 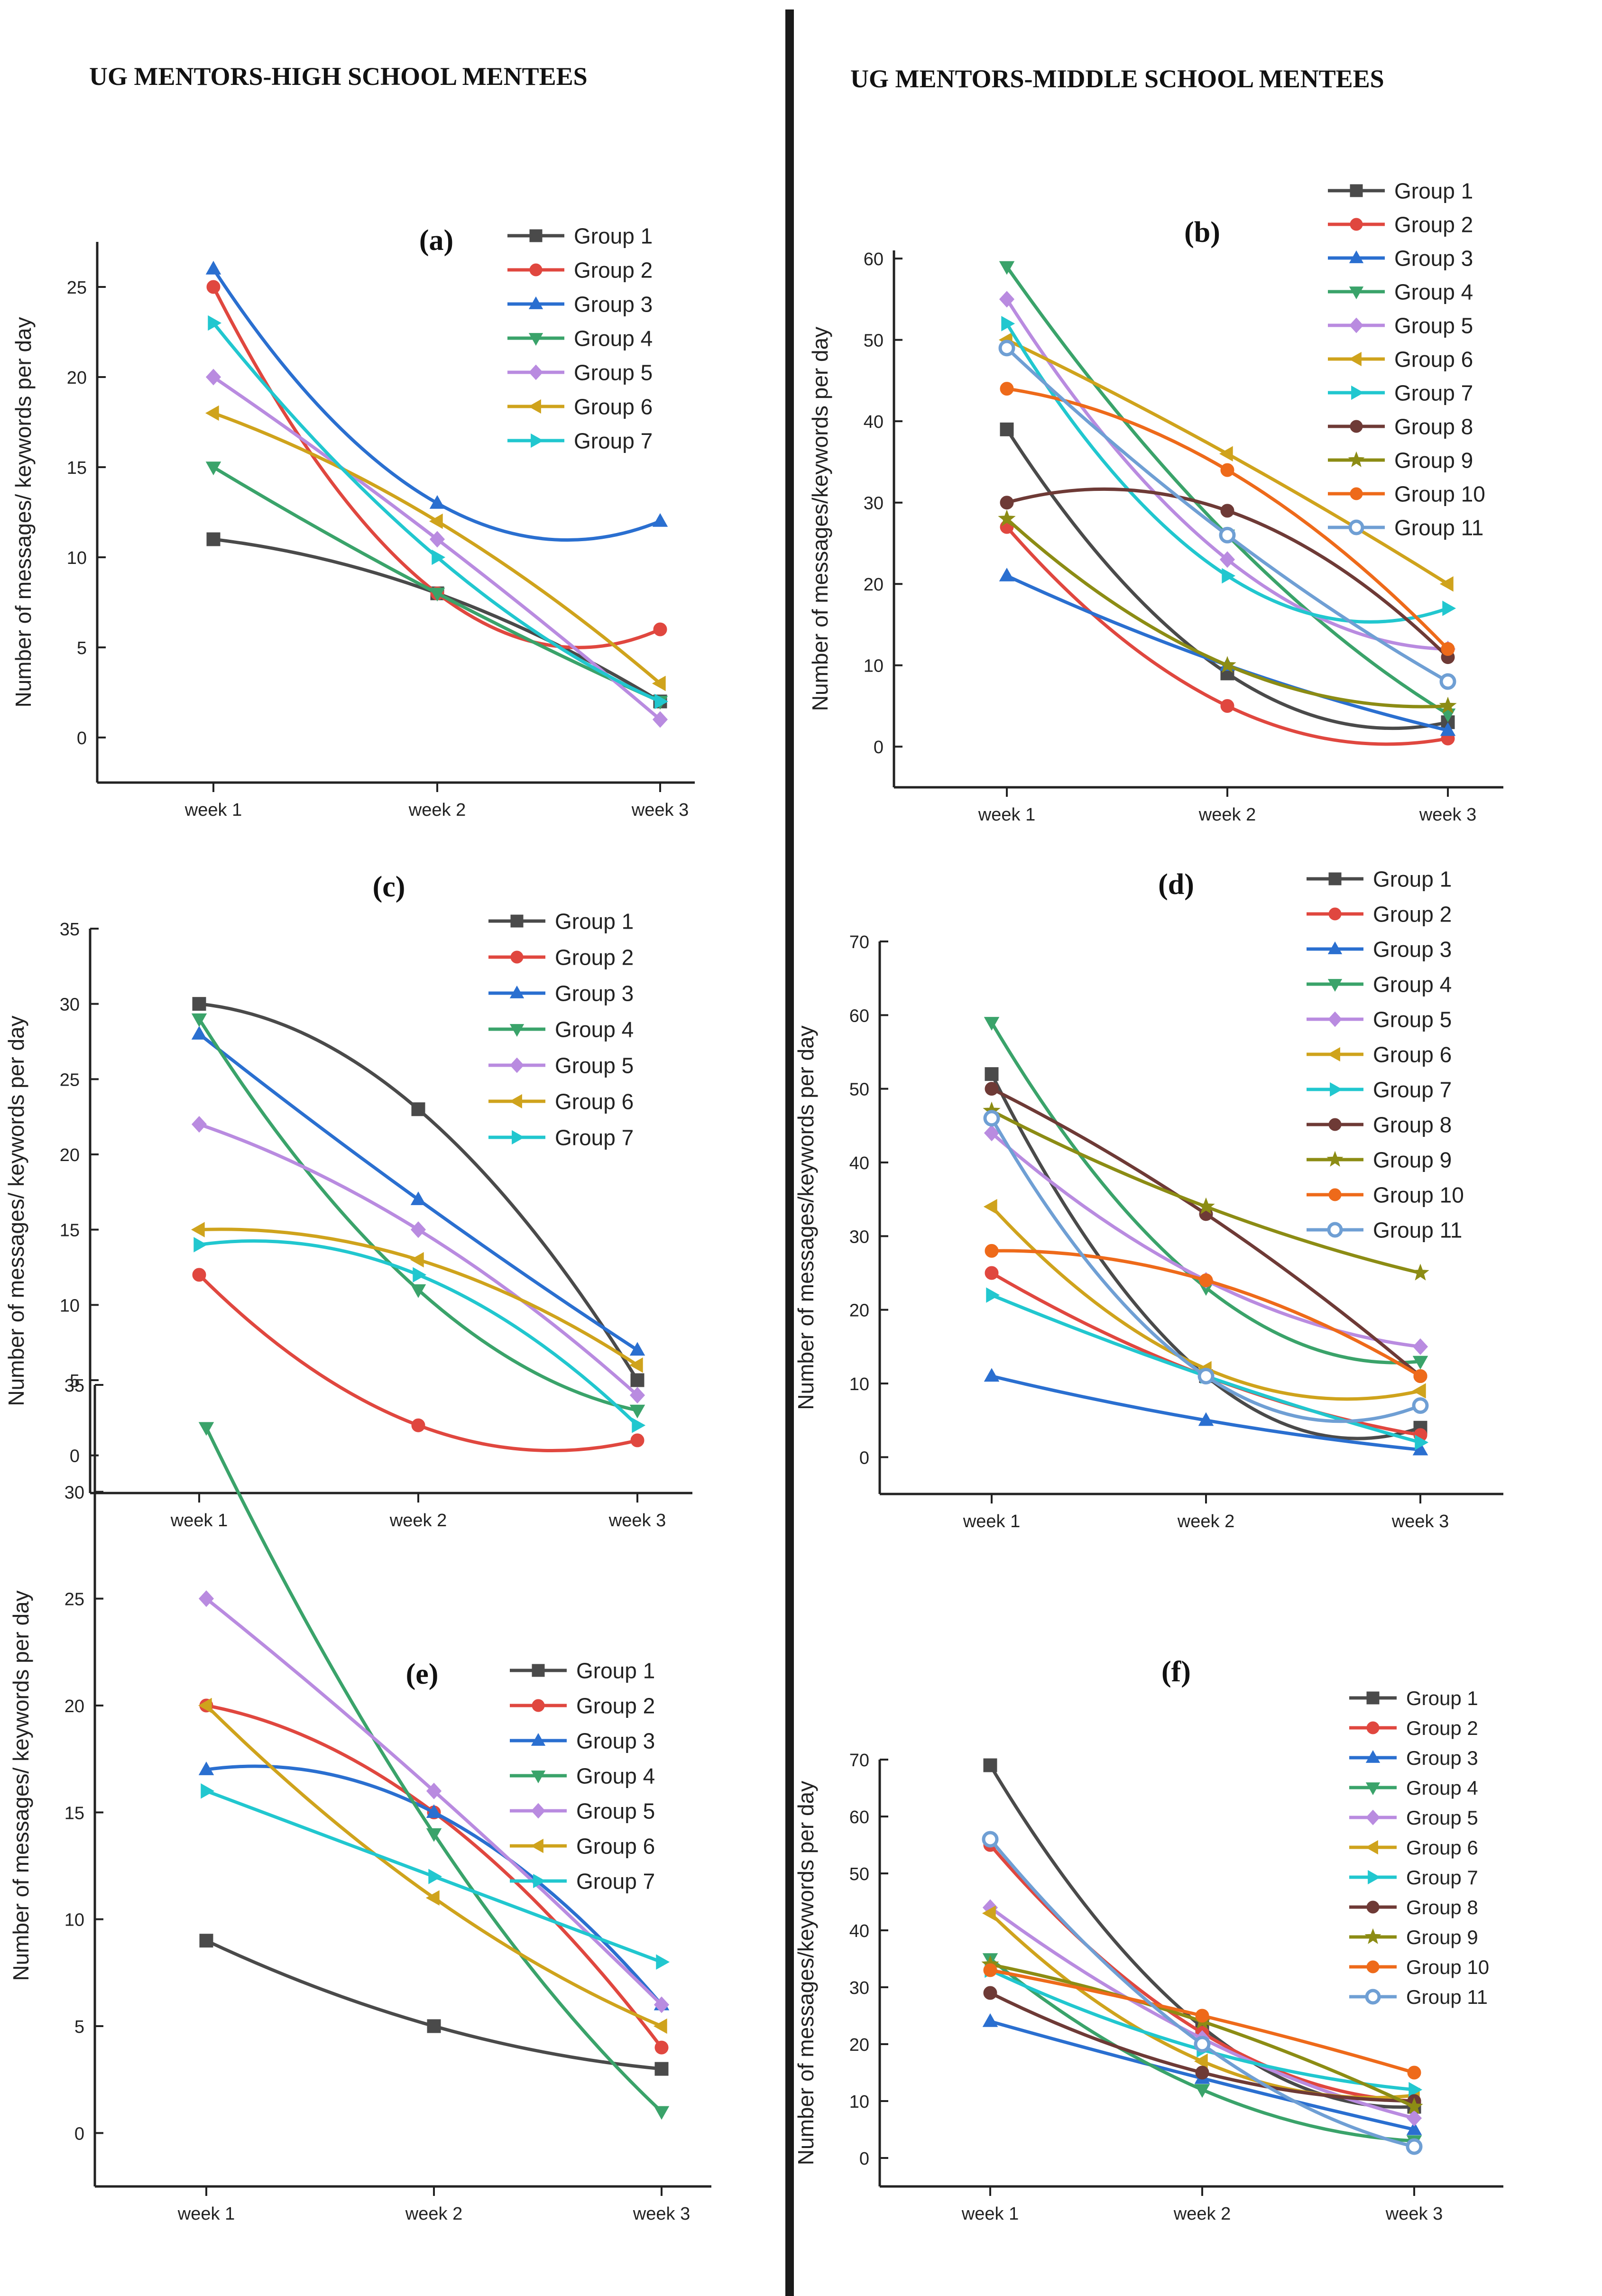 What do you see at coordinates (1418, 1195) in the screenshot?
I see `legend-label: Group 10` at bounding box center [1418, 1195].